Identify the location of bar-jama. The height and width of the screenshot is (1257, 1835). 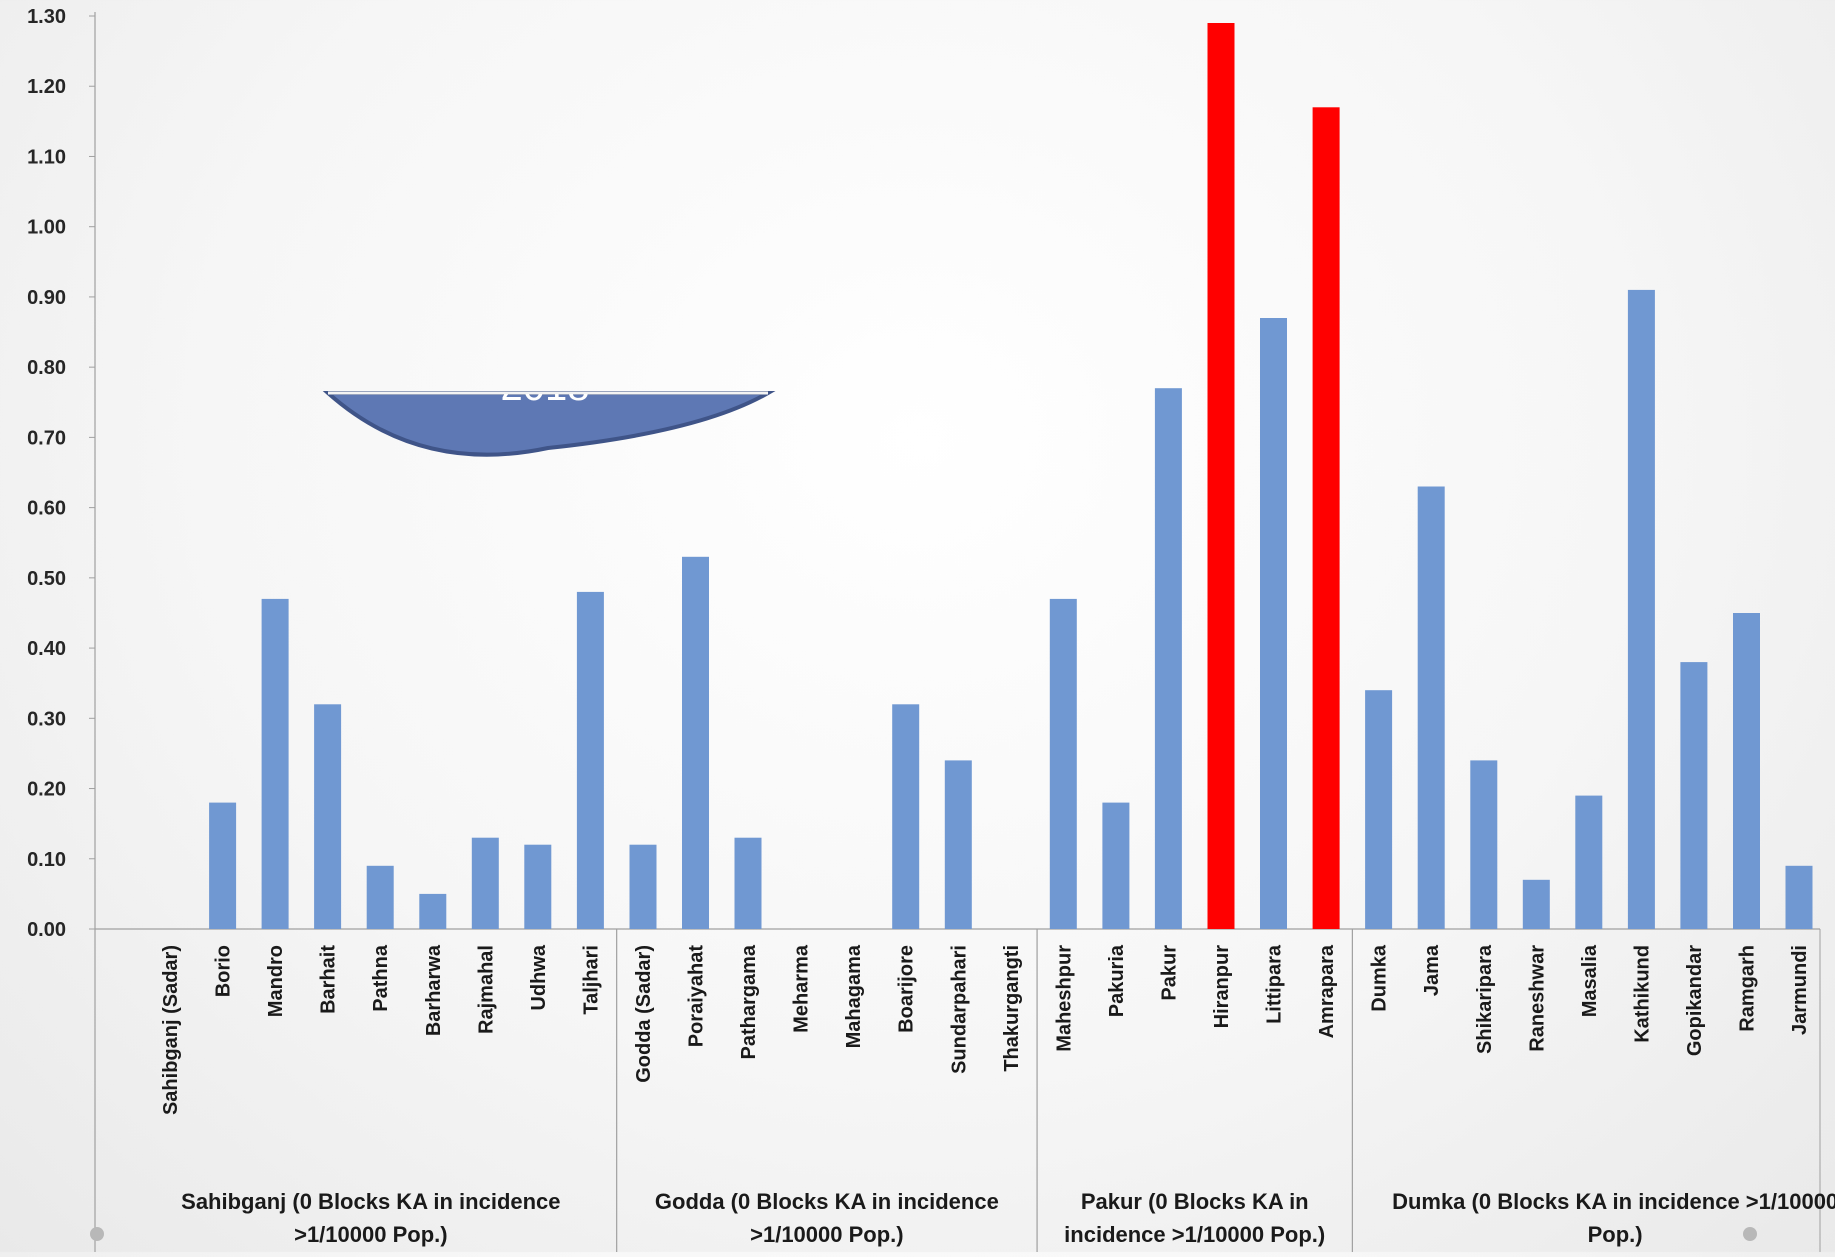
(1431, 707).